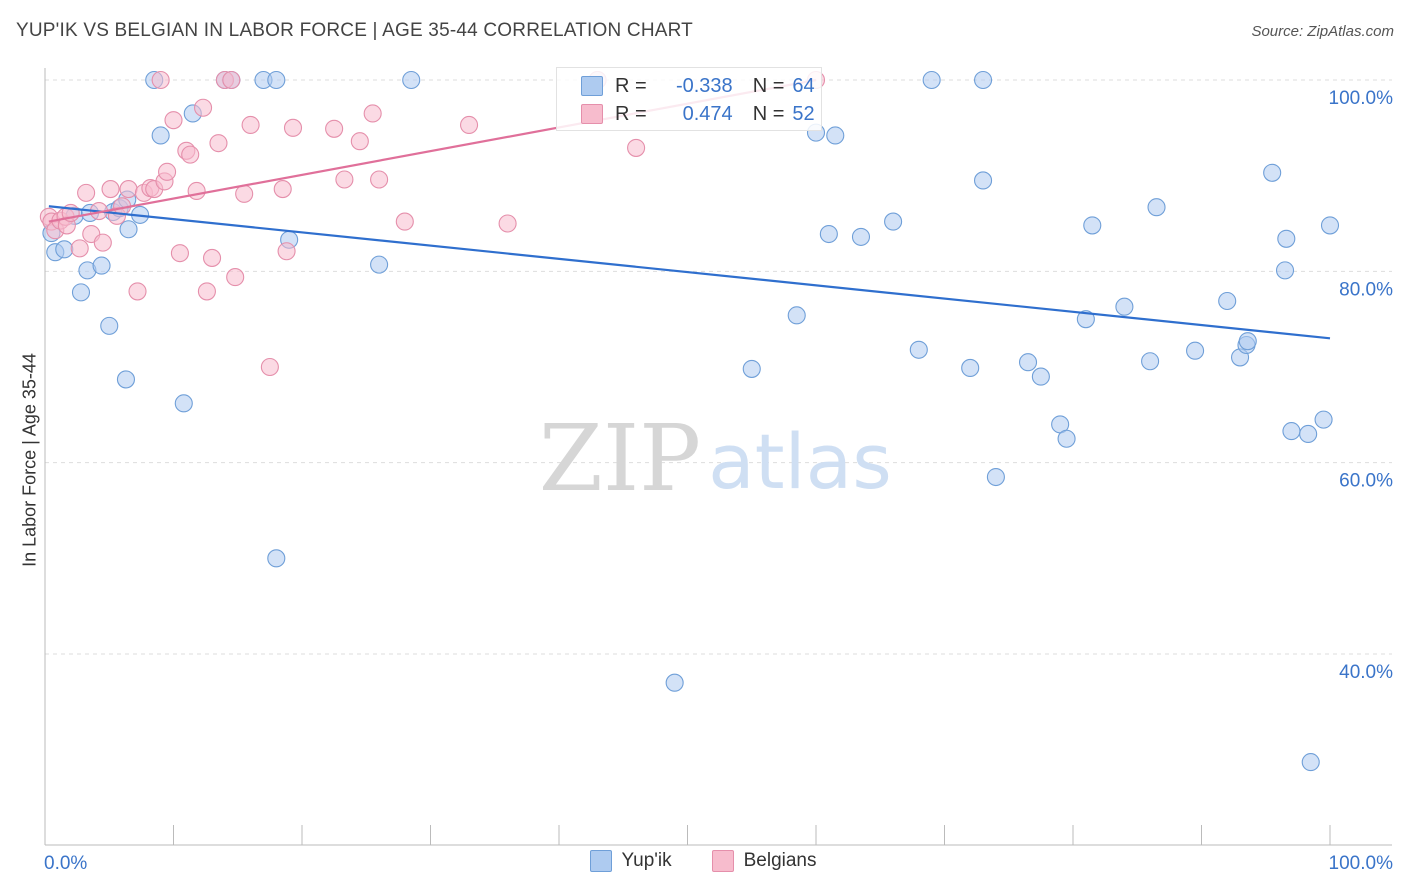 This screenshot has height=892, width=1406. I want to click on trend-line-yupik, so click(689, 272).